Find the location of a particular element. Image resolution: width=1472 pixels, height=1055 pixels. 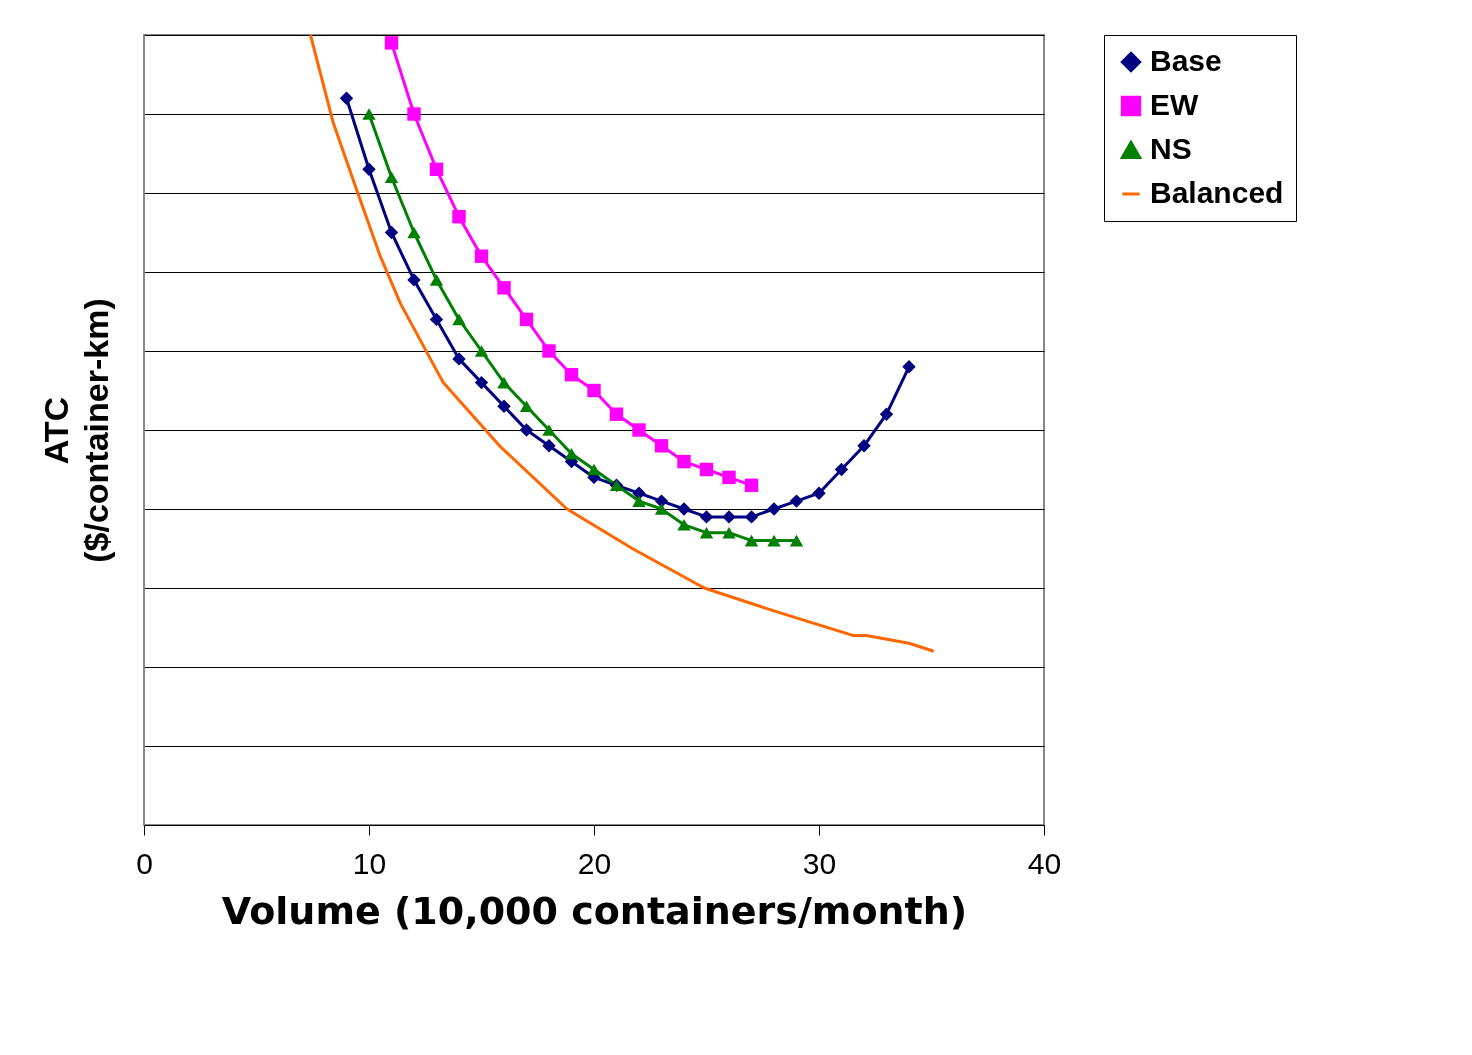

legend-label: EW is located at coordinates (1175, 104).